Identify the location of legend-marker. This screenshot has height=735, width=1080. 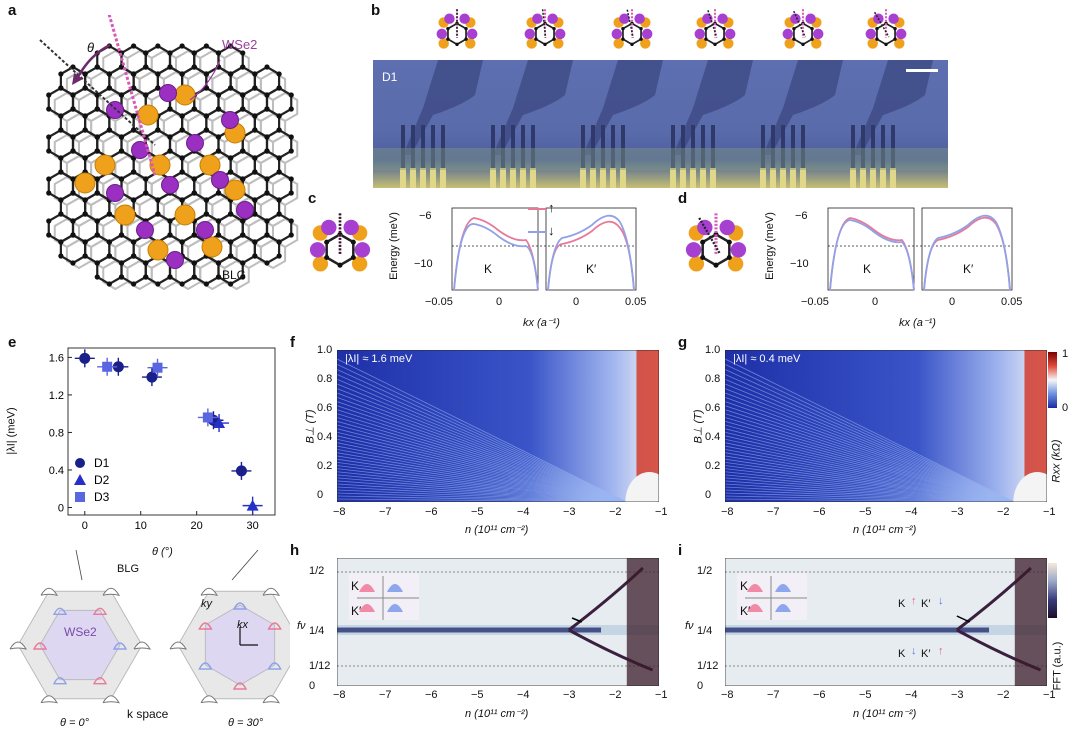
(80, 479).